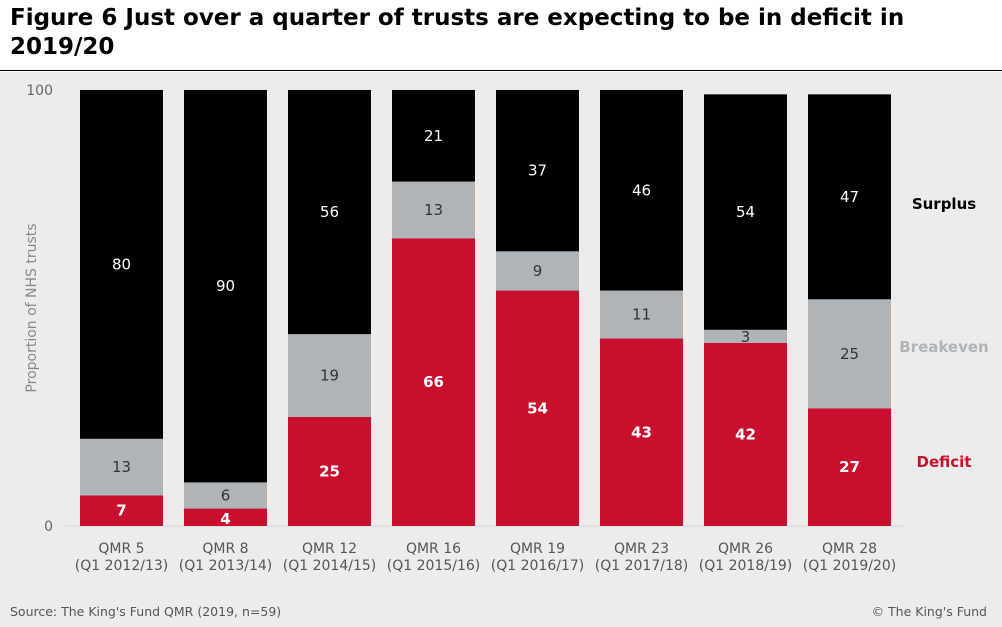 Image resolution: width=1002 pixels, height=627 pixels. What do you see at coordinates (32, 307) in the screenshot?
I see `y-axis-label: Proportion of NHS trusts` at bounding box center [32, 307].